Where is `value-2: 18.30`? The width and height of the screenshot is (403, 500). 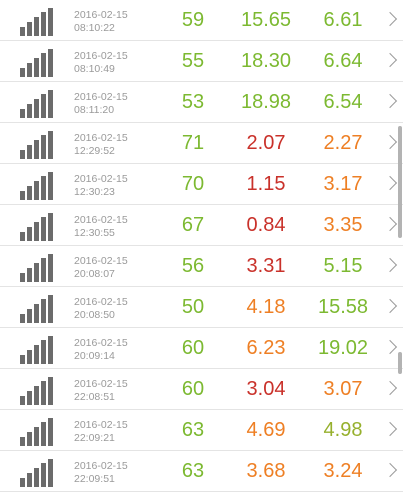 value-2: 18.30 is located at coordinates (266, 61).